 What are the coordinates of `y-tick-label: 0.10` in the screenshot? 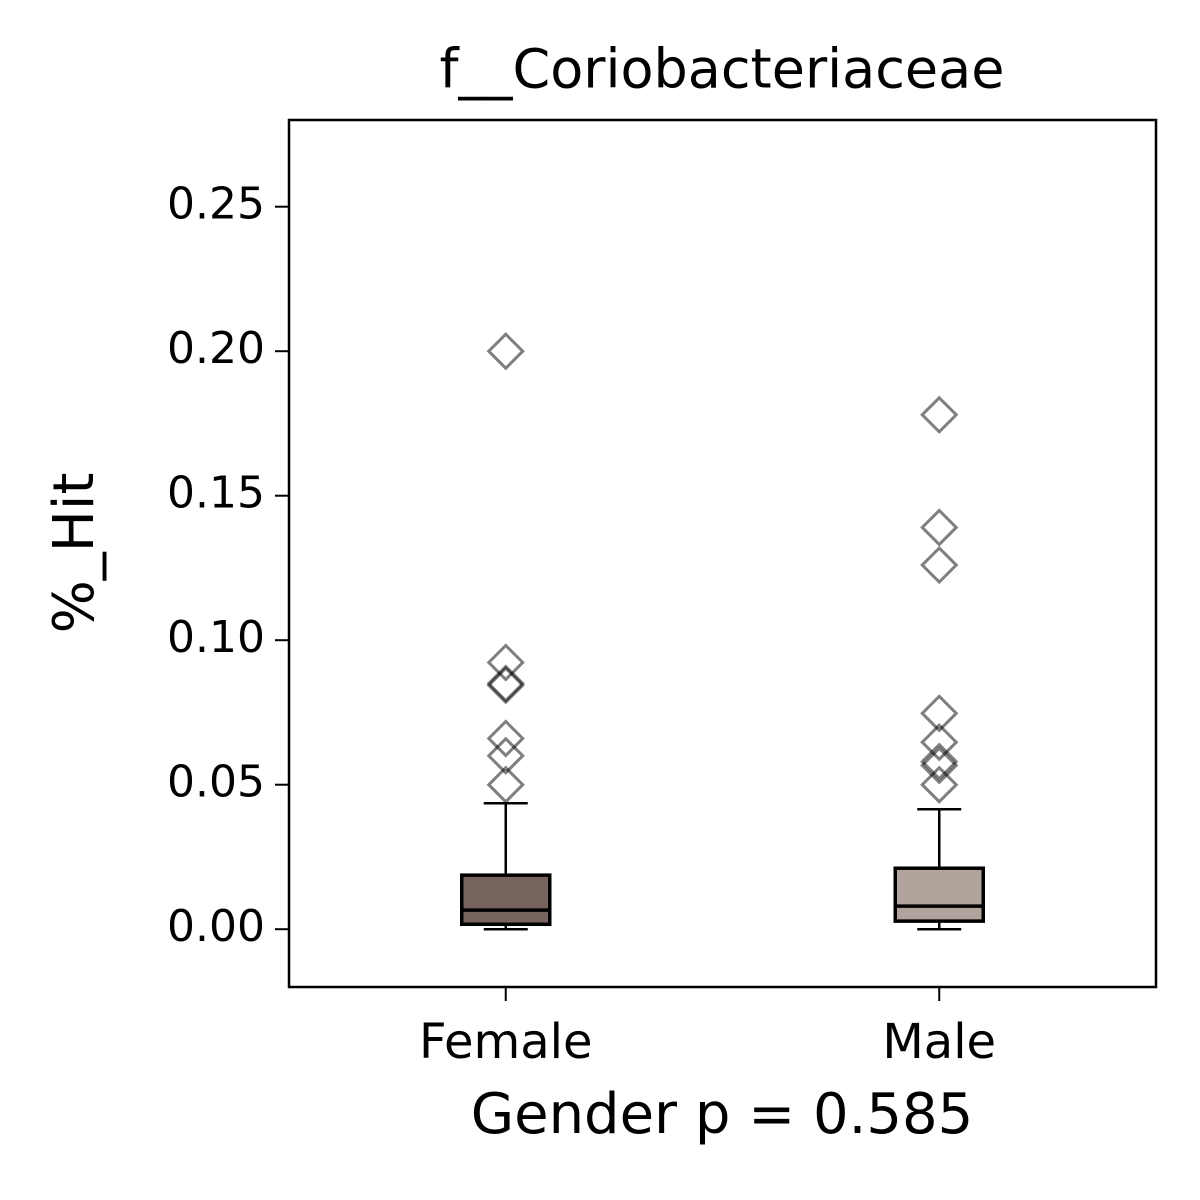 It's located at (216, 637).